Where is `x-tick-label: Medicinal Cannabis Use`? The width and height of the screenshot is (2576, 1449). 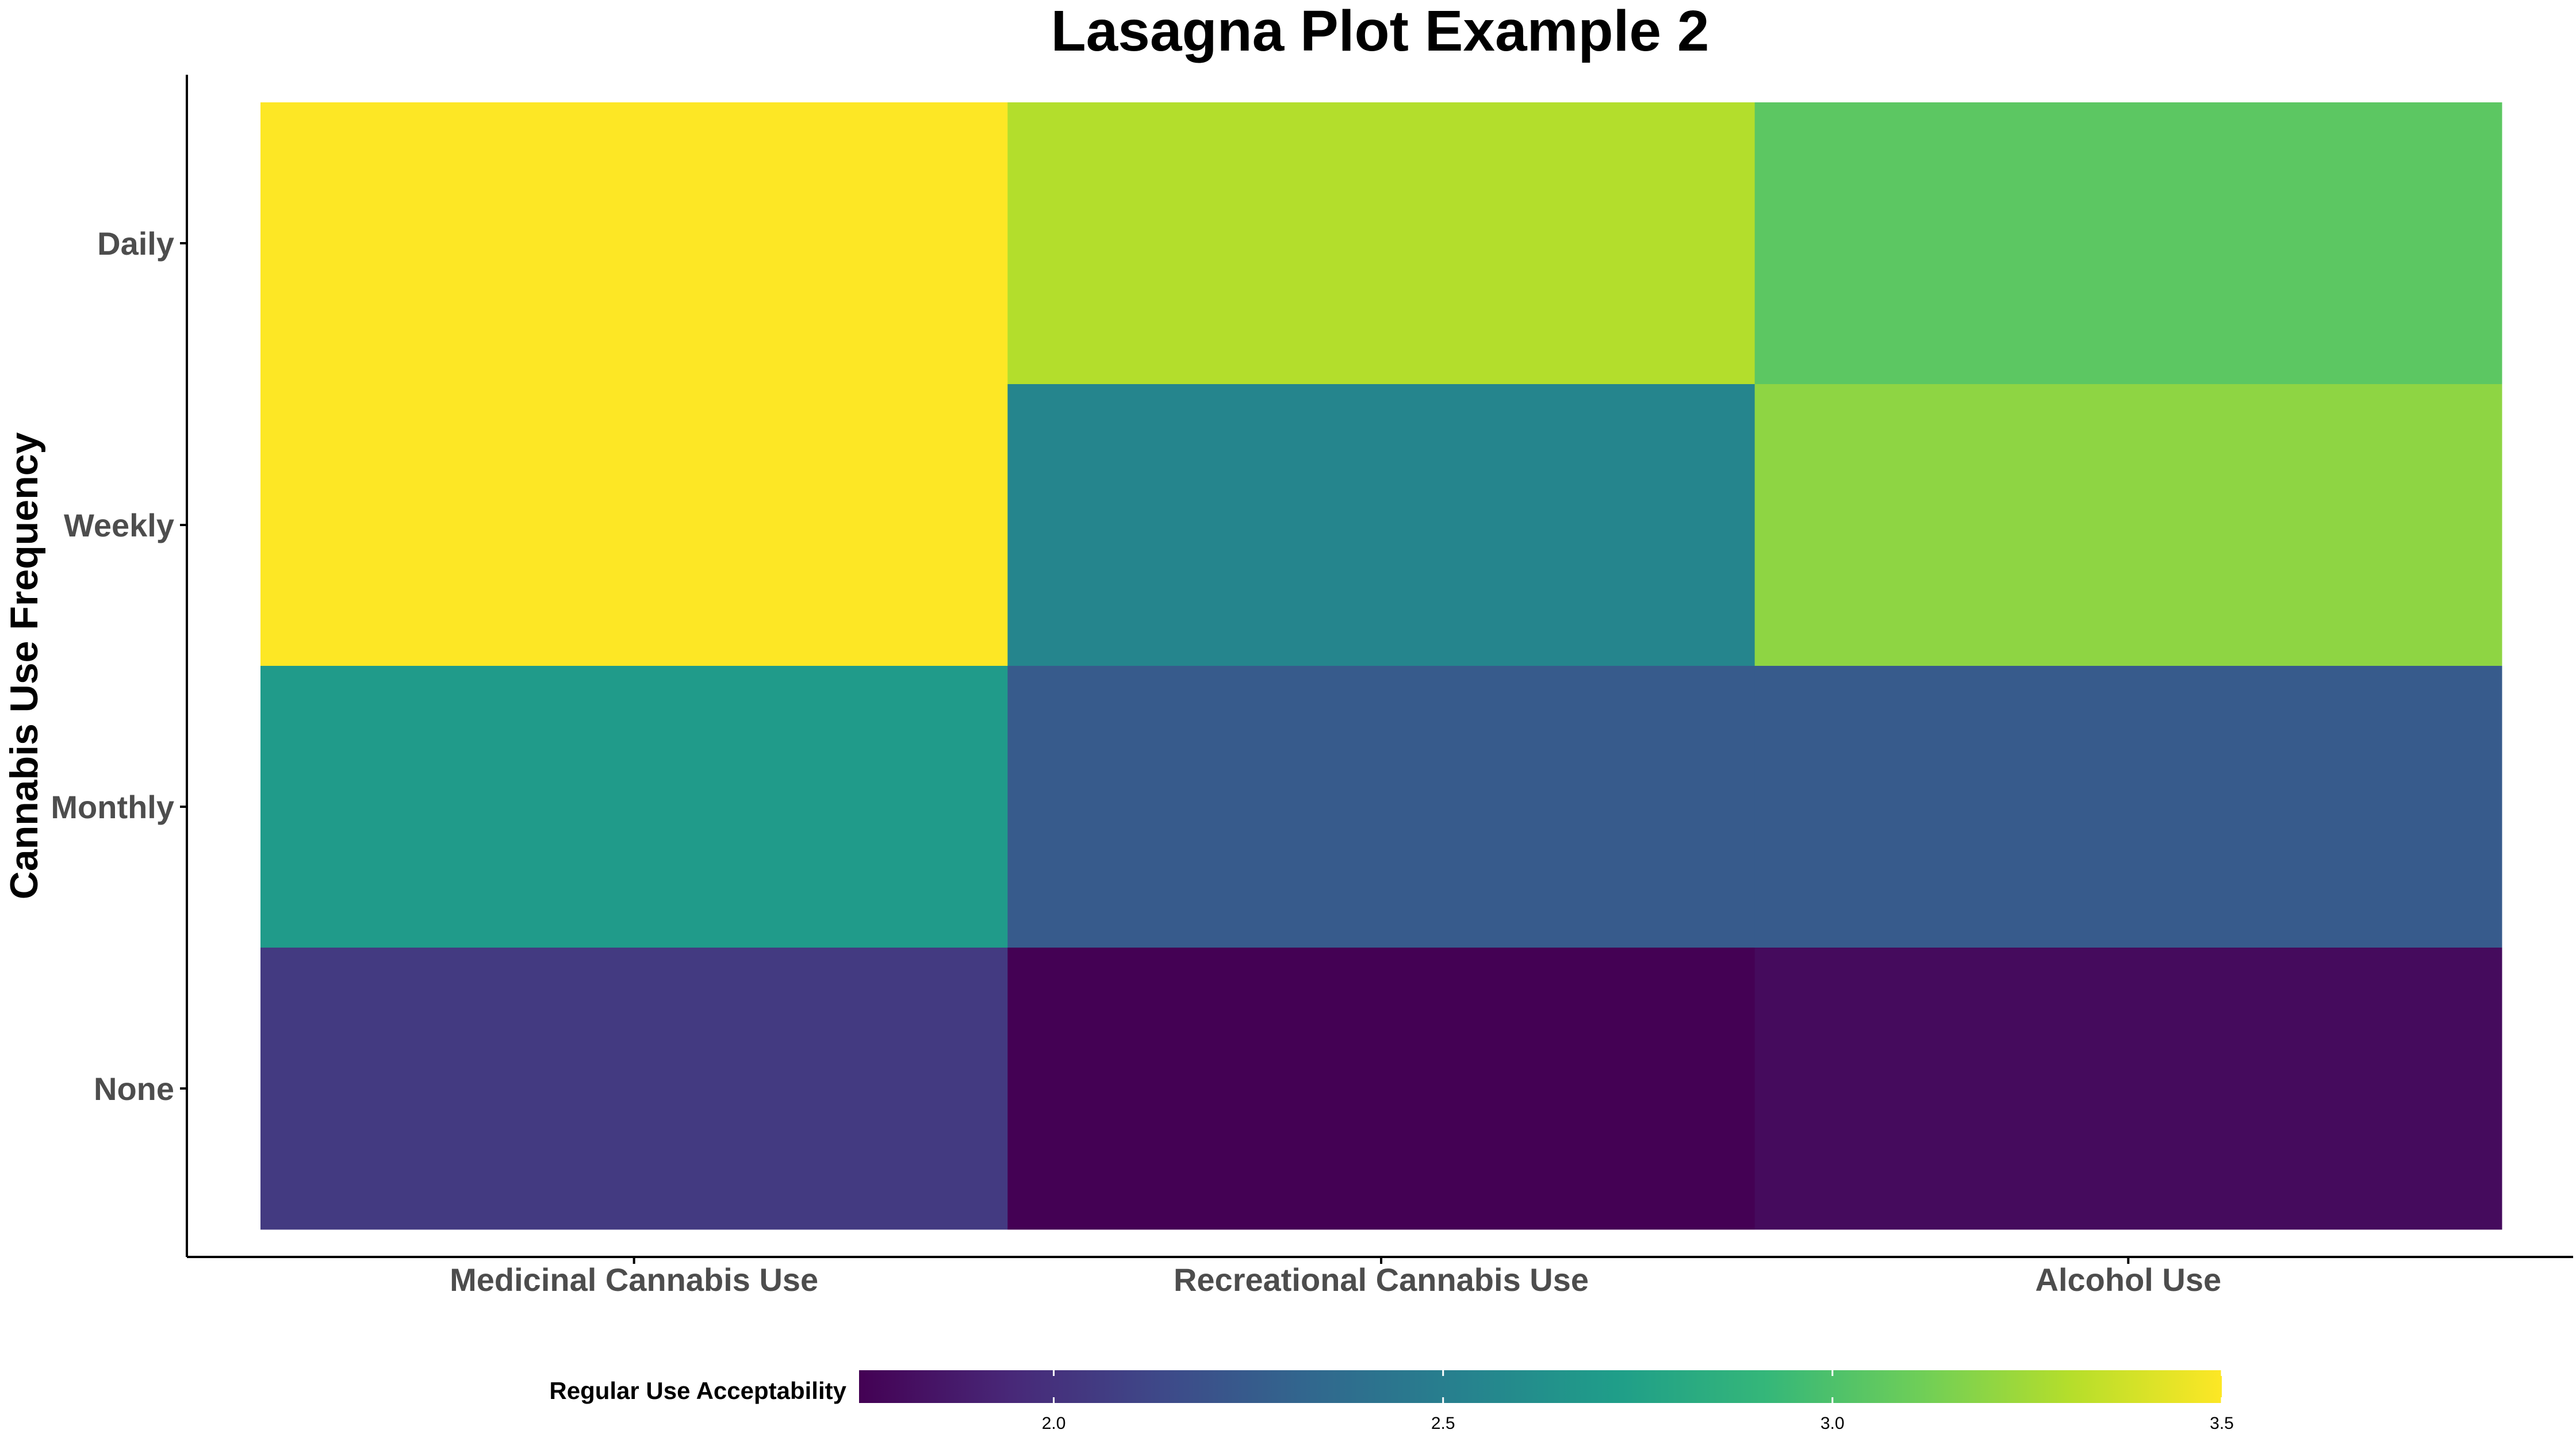
x-tick-label: Medicinal Cannabis Use is located at coordinates (634, 1280).